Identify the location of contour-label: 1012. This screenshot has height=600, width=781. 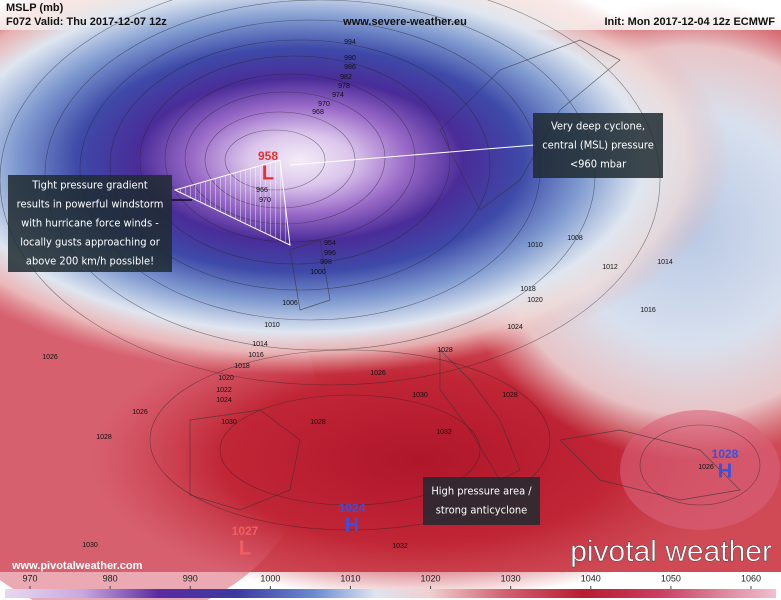
(610, 267).